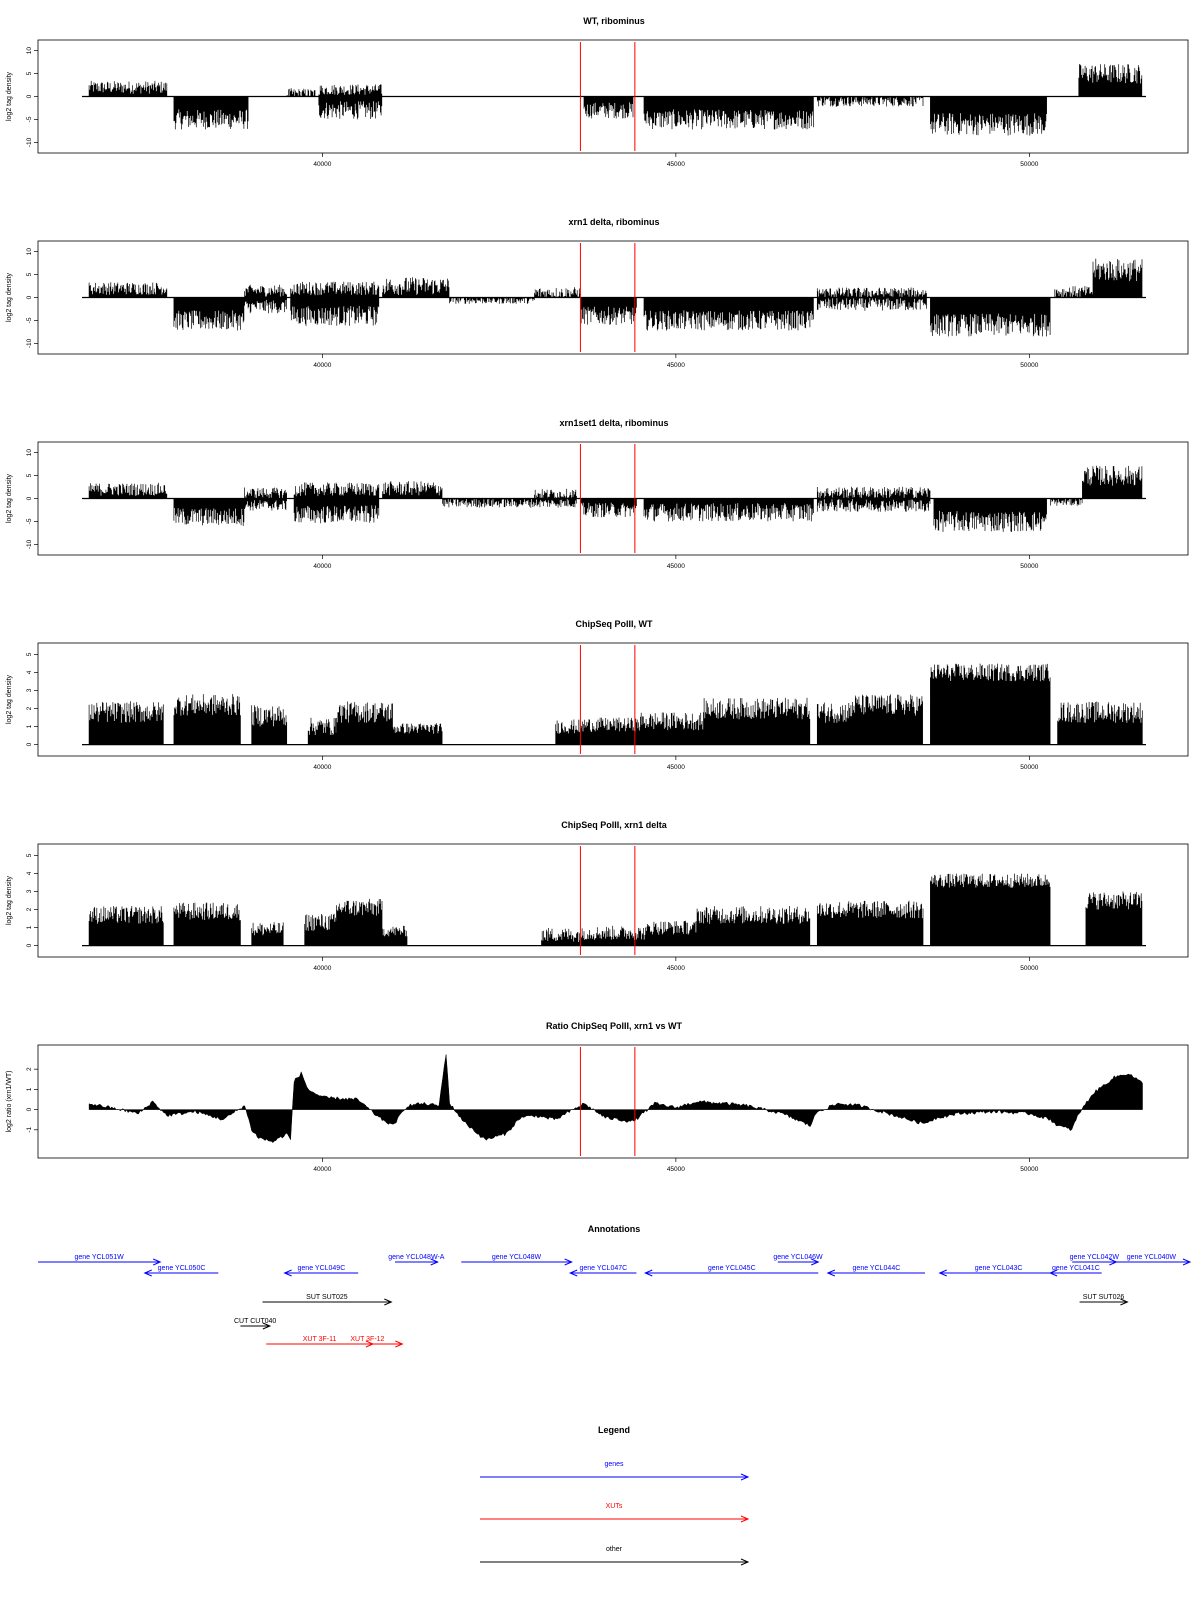 The image size is (1200, 1600). Describe the element at coordinates (615, 1495) in the screenshot. I see `legend: Legend genes XUTs other` at that location.